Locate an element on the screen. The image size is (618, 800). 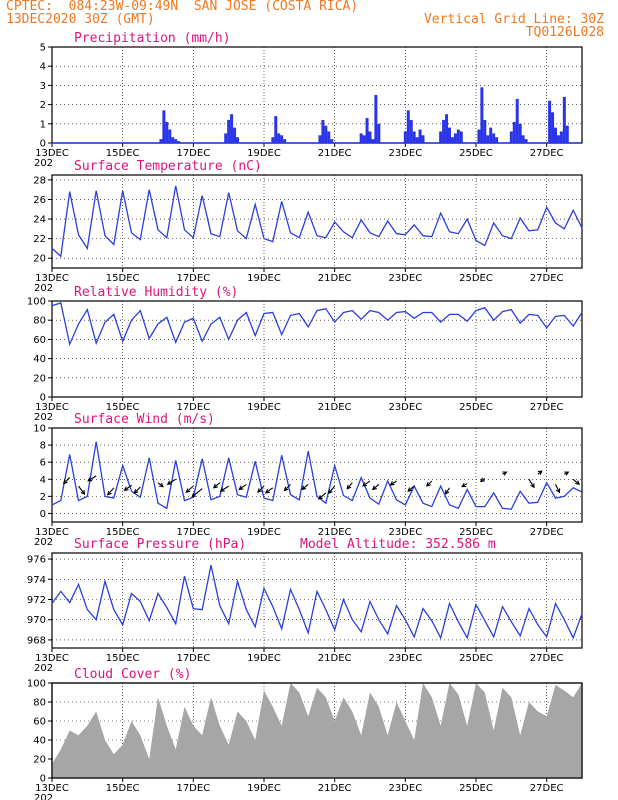
y-tick-label: 5 is located at coordinates (43, 48).